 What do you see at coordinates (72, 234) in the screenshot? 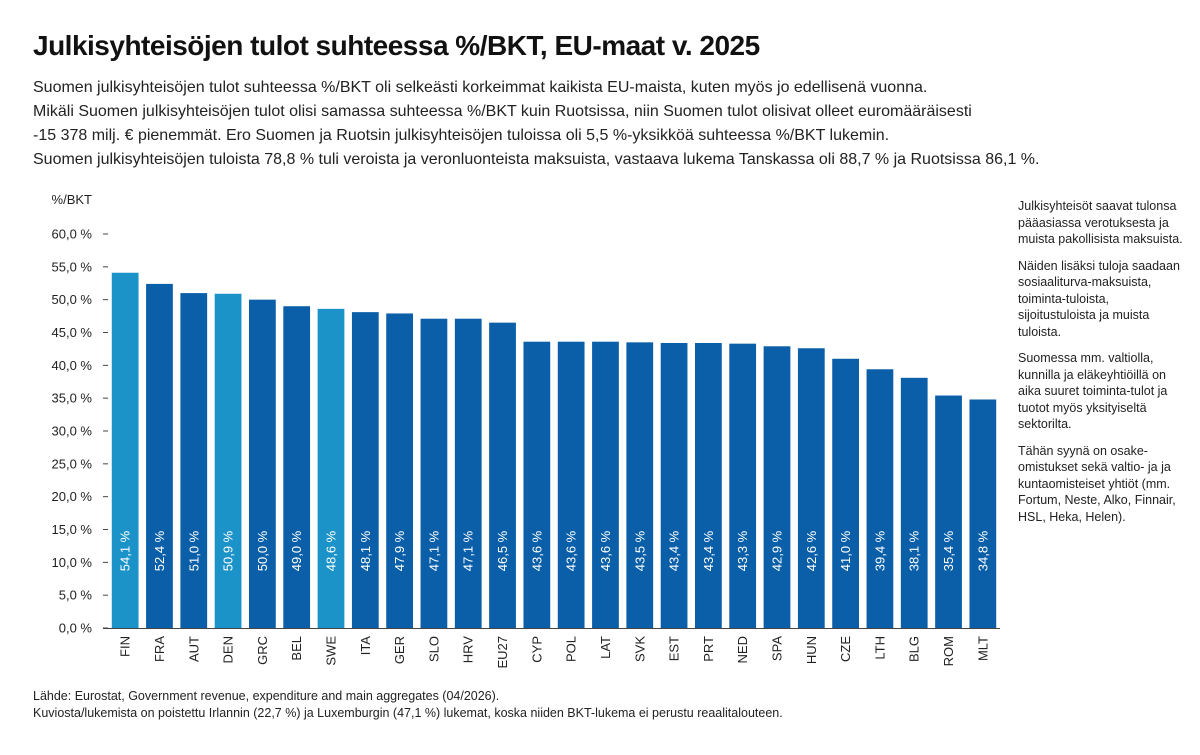
I see `y-tick-label: 60,0 %` at bounding box center [72, 234].